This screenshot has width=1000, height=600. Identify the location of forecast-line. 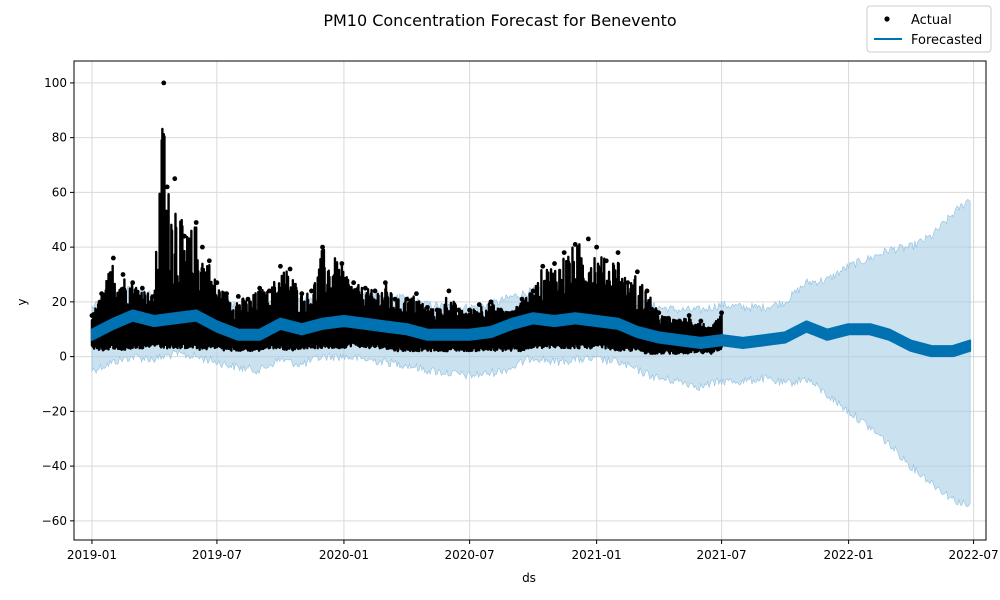
(531, 333).